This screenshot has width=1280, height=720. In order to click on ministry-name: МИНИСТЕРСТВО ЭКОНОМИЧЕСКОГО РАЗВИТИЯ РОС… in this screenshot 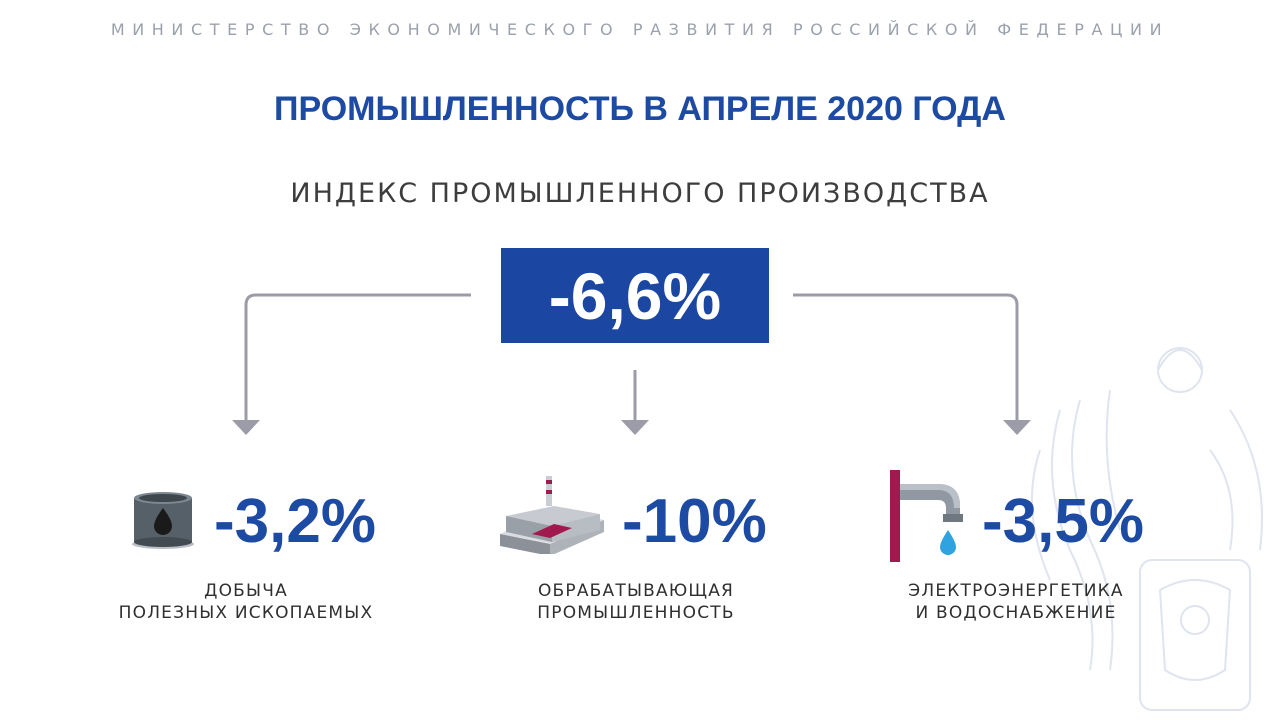, I will do `click(640, 29)`.